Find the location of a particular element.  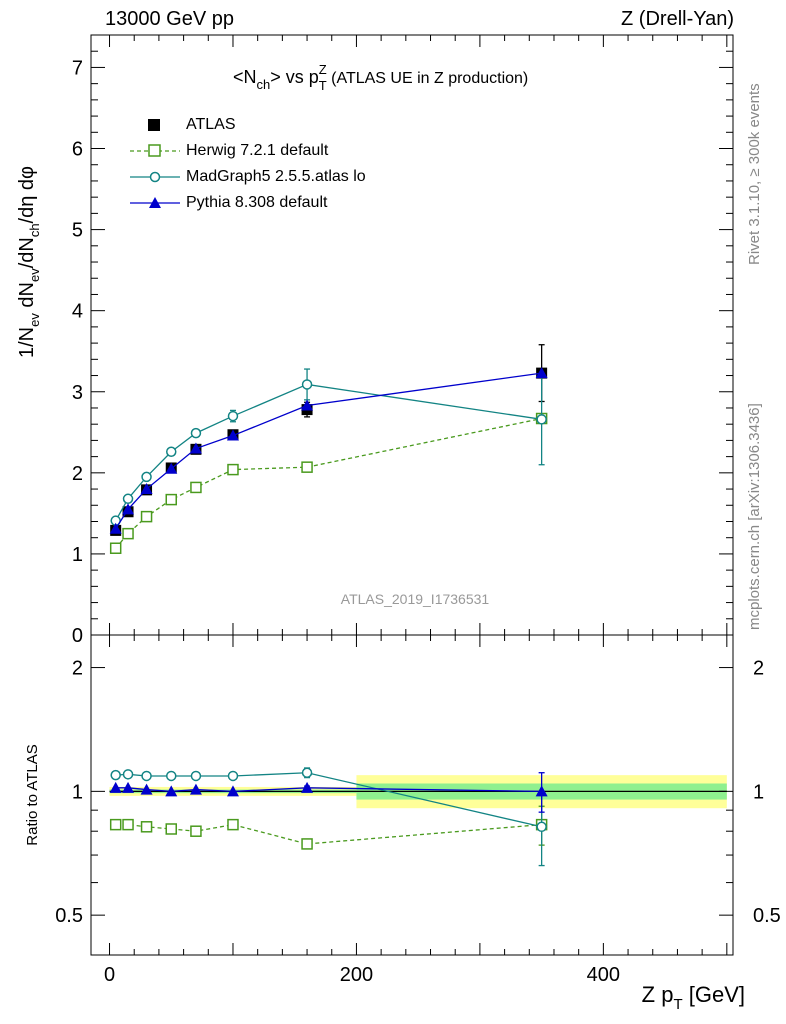

main-y-tick-label: 6 is located at coordinates (77, 150).